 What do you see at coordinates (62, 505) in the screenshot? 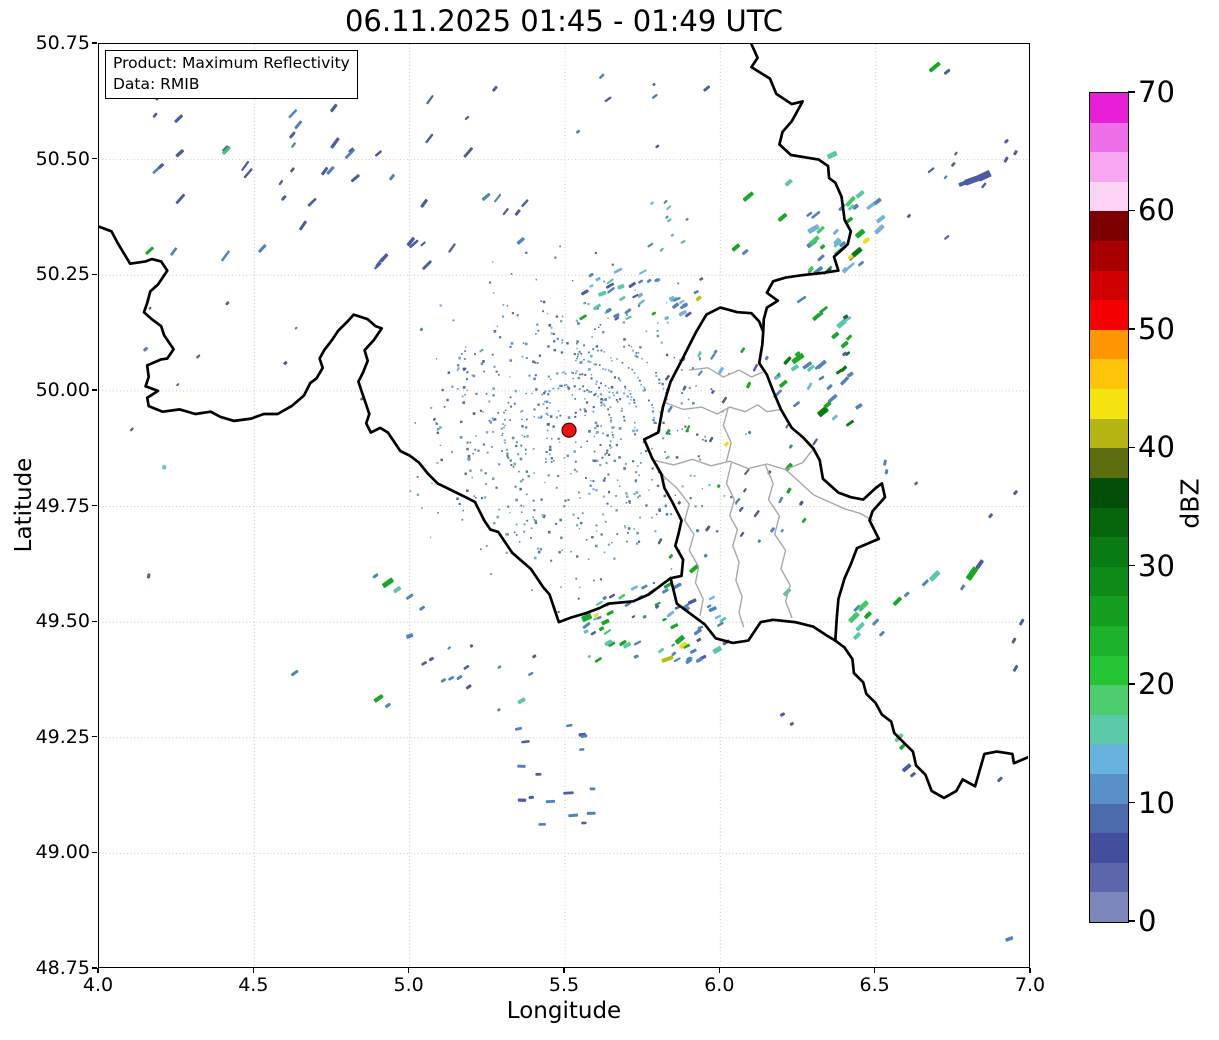
I see `y-tick-label: 49.75` at bounding box center [62, 505].